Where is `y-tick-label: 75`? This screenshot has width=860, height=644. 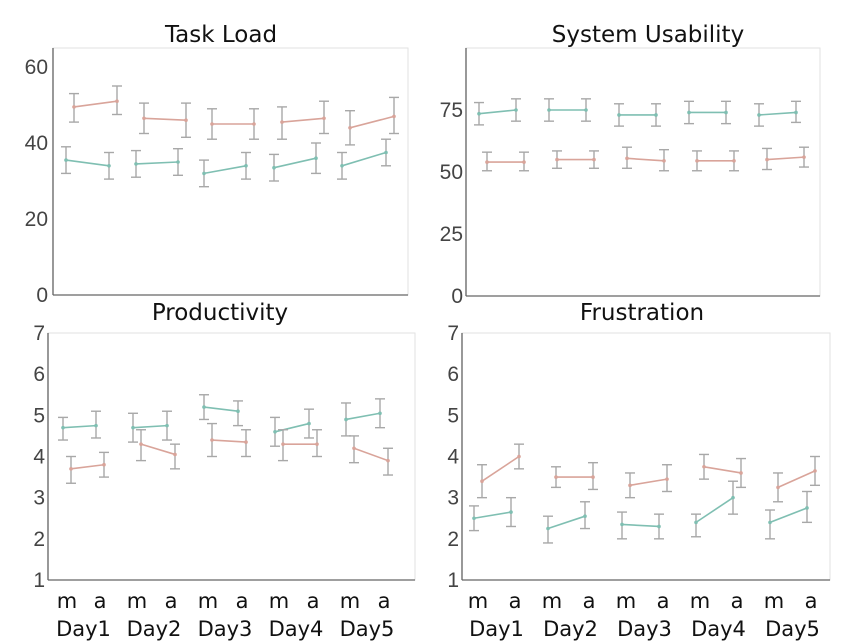 y-tick-label: 75 is located at coordinates (451, 110).